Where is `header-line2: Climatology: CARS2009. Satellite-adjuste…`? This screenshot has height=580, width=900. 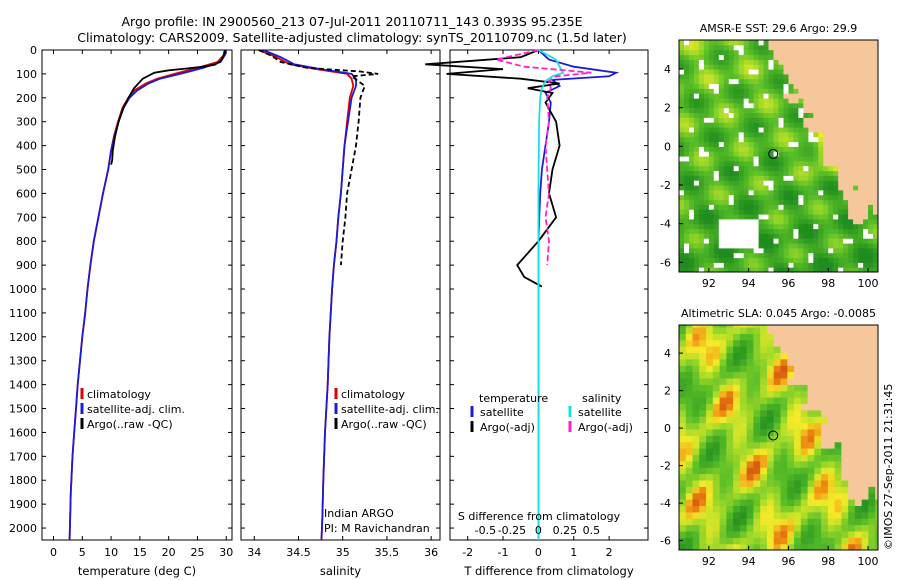 header-line2: Climatology: CARS2009. Satellite-adjuste… is located at coordinates (352, 37).